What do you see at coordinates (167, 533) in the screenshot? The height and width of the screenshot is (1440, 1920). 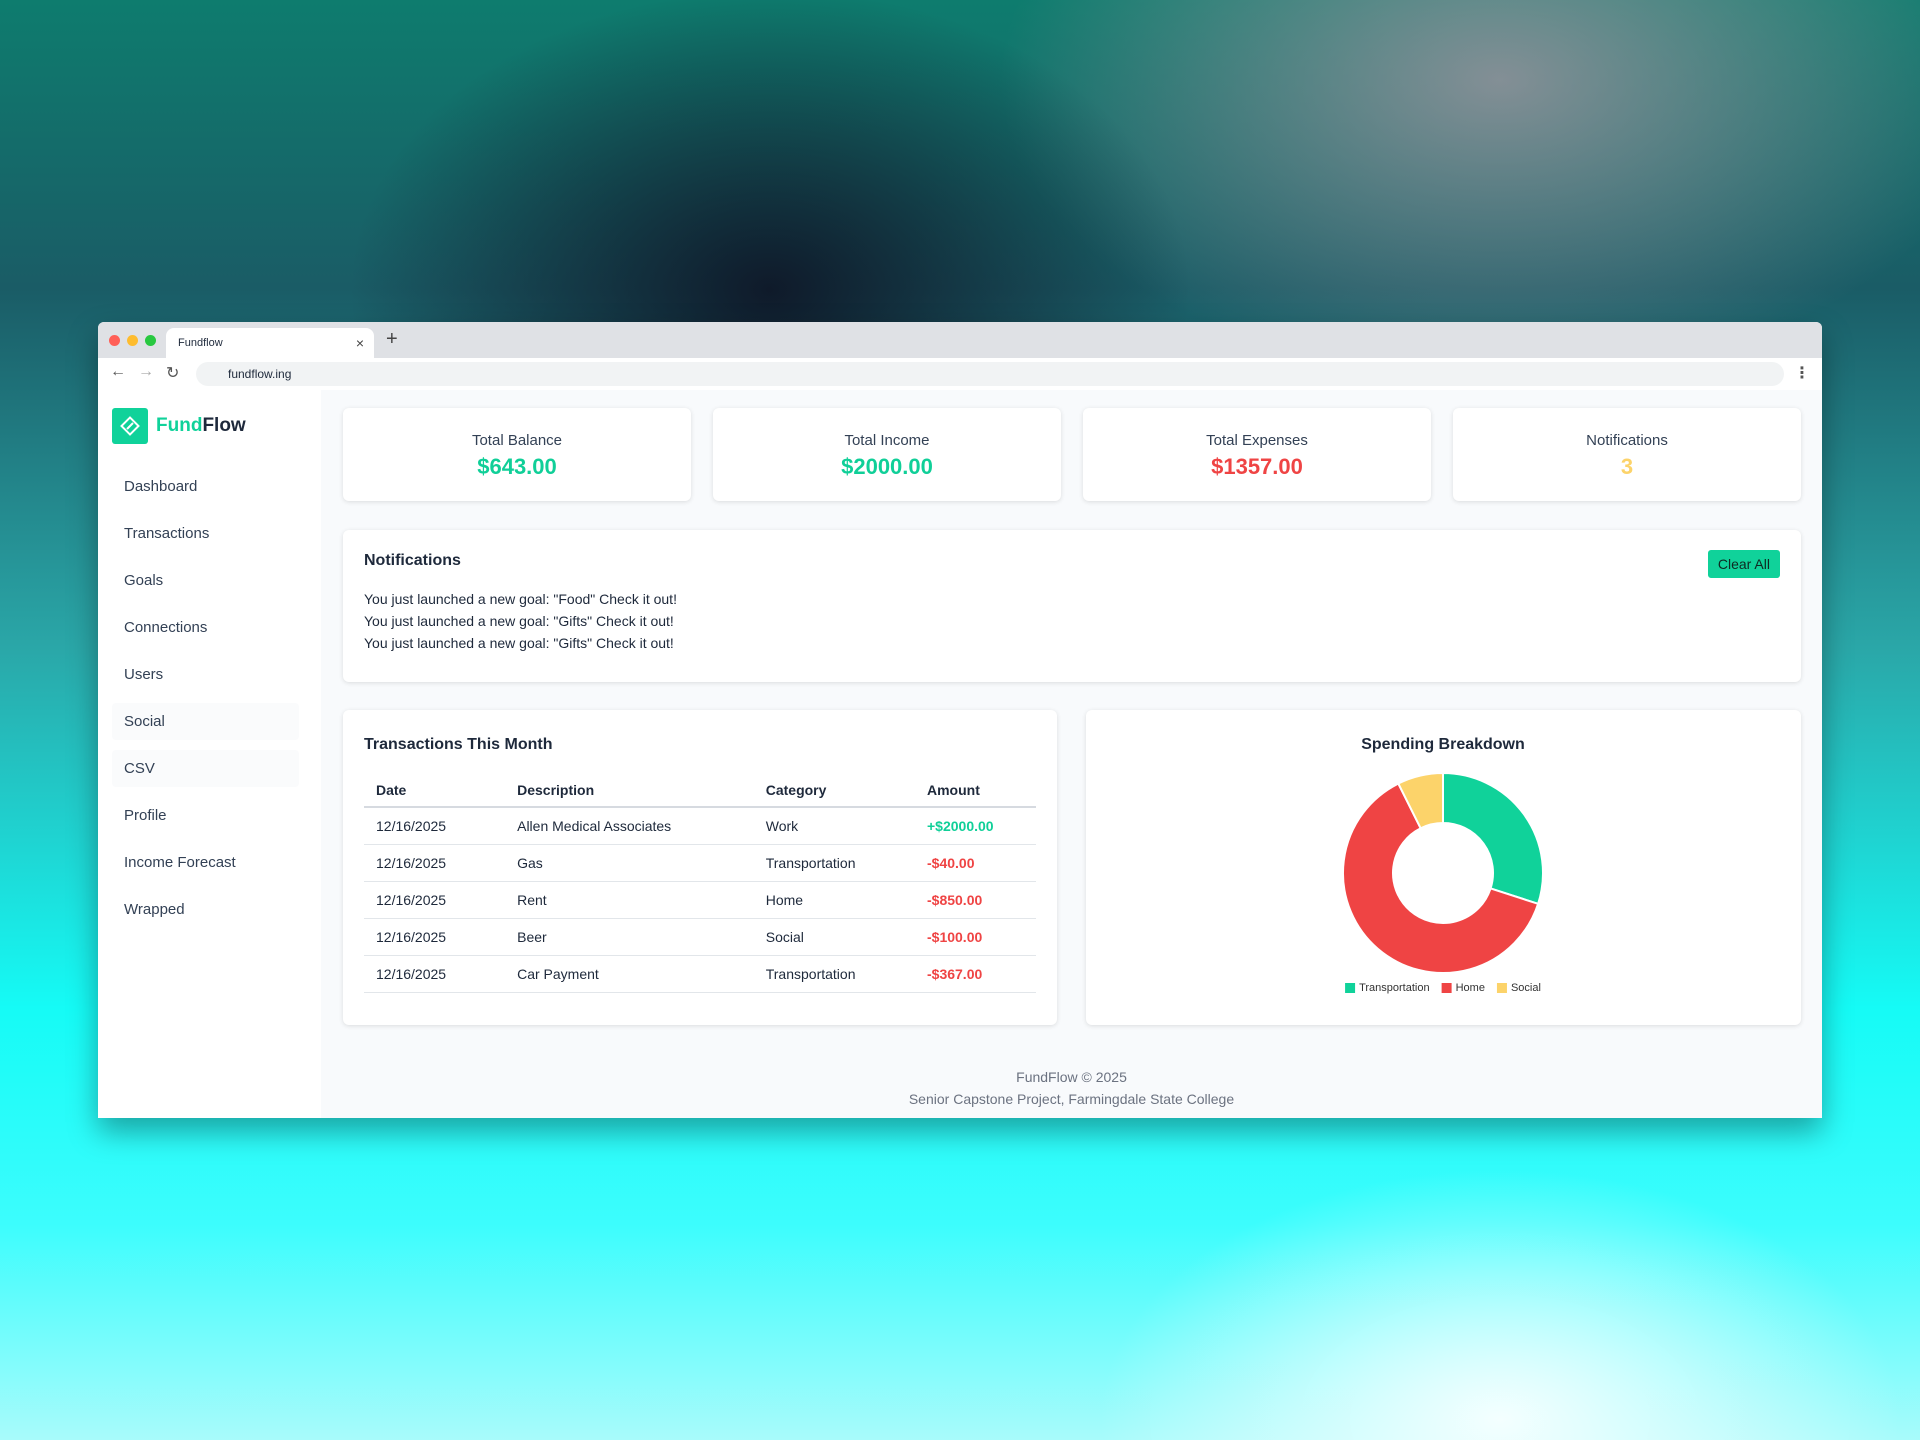 I see `nav-item: Transactions` at bounding box center [167, 533].